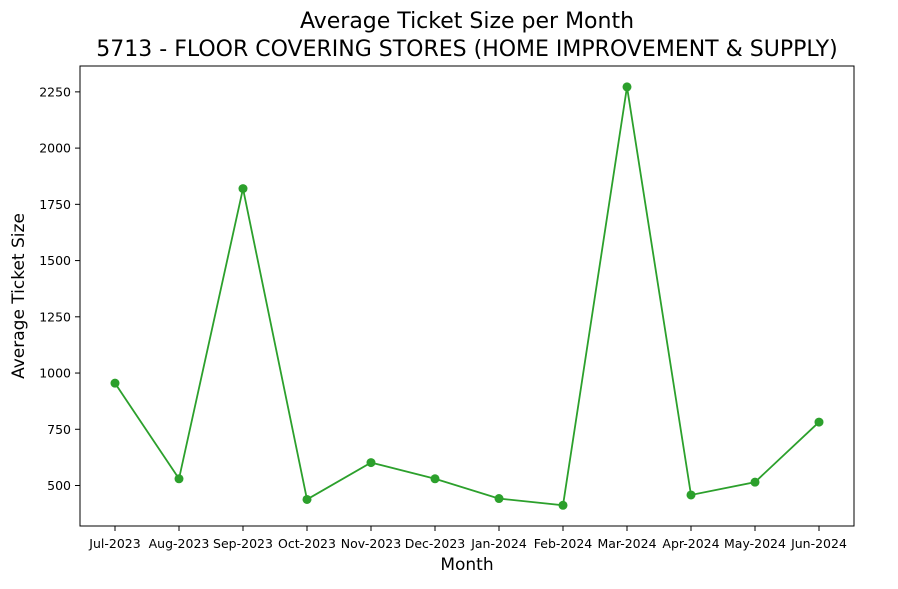  Describe the element at coordinates (55, 148) in the screenshot. I see `y-tick-label: 2000` at that location.